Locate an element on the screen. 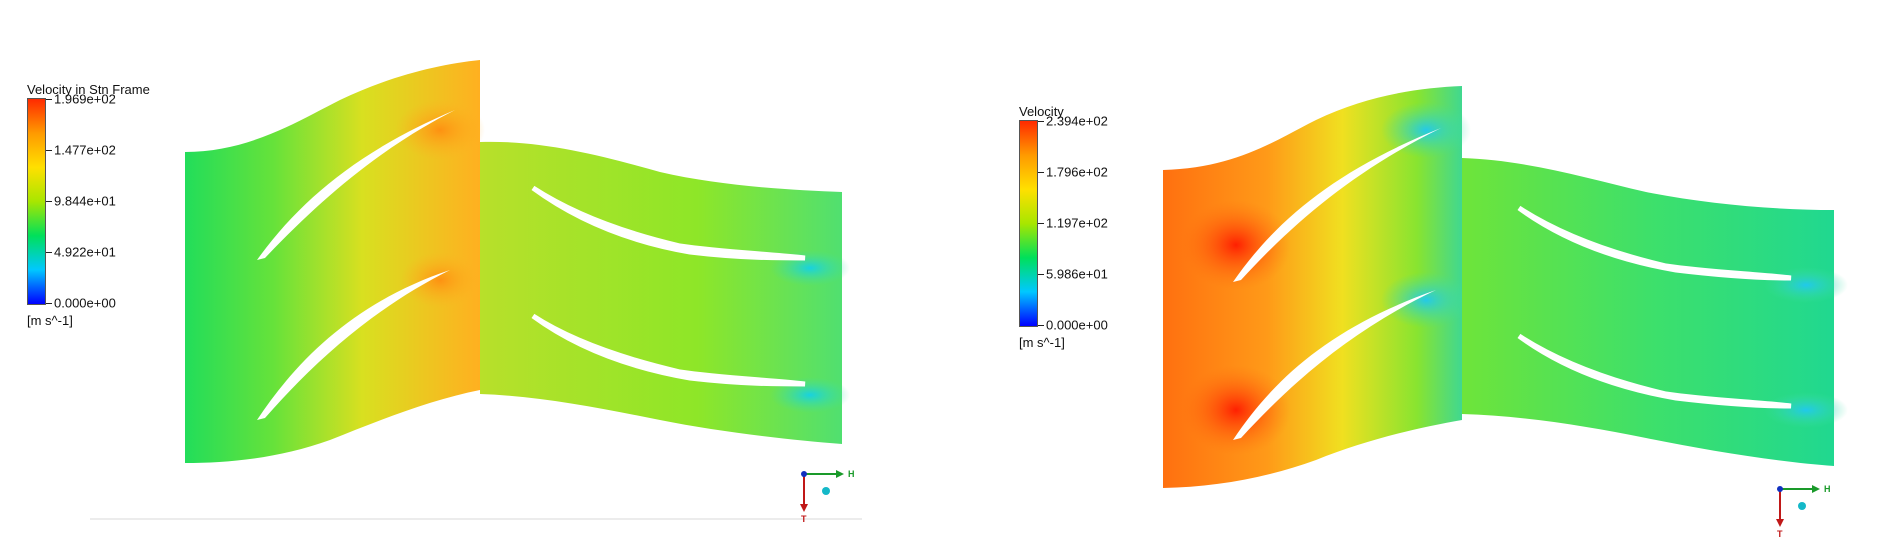  legend-tick: 1.477e+02 is located at coordinates (85, 150).